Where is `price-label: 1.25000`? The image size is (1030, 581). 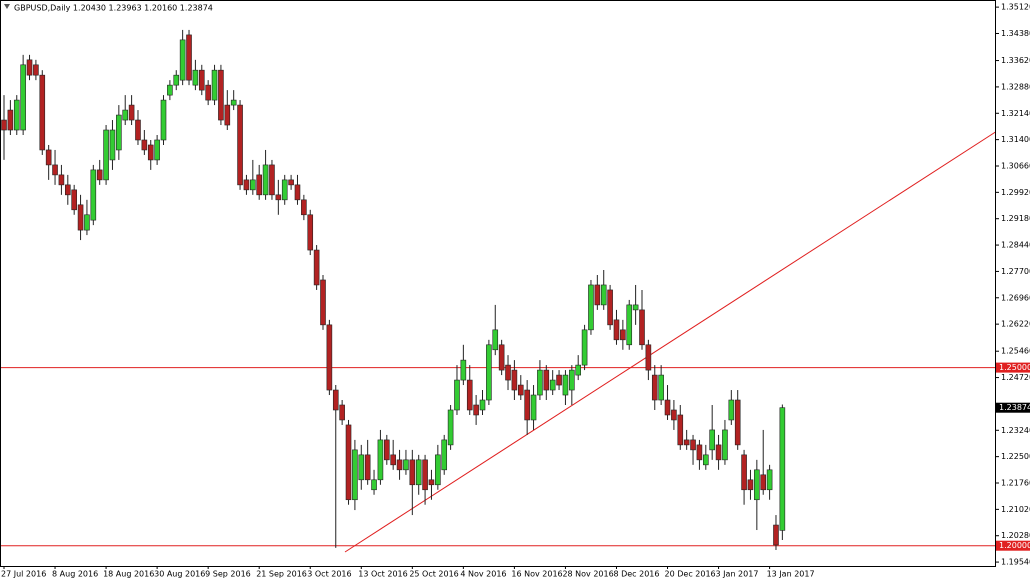
price-label: 1.25000 is located at coordinates (1014, 367).